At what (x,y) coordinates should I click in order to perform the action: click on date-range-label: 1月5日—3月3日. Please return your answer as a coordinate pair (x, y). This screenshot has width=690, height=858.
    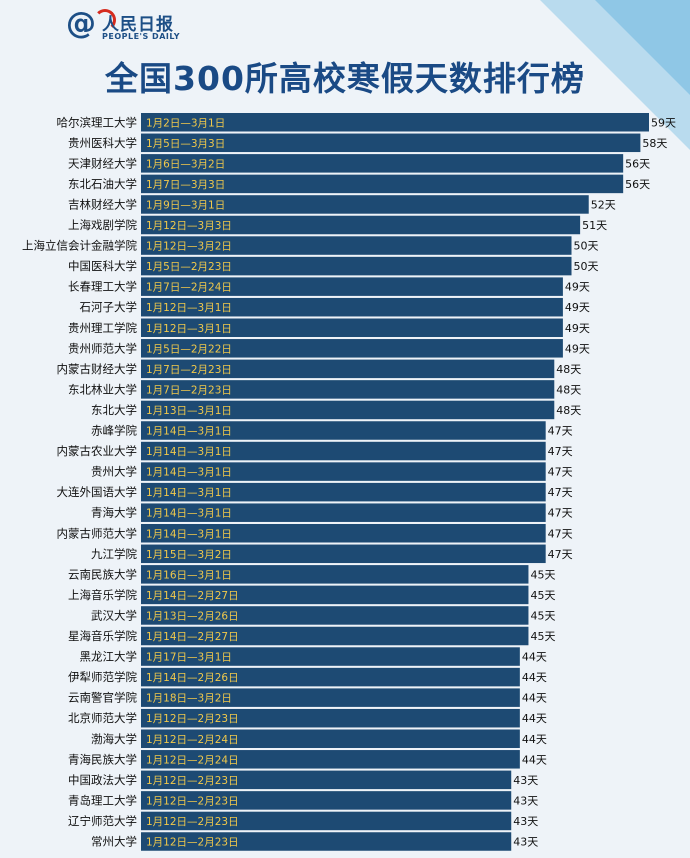
    Looking at the image, I should click on (185, 144).